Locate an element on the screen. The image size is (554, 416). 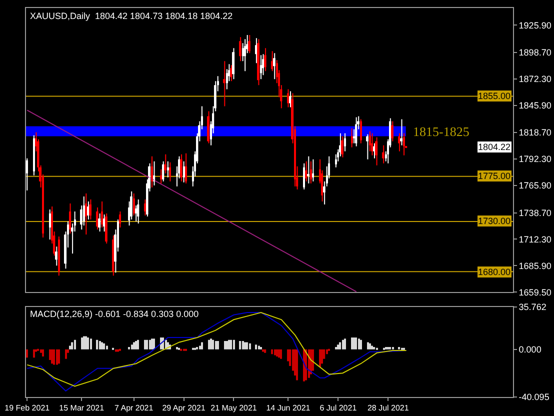
x-tick-label: 15 Mar 2021 is located at coordinates (82, 408).